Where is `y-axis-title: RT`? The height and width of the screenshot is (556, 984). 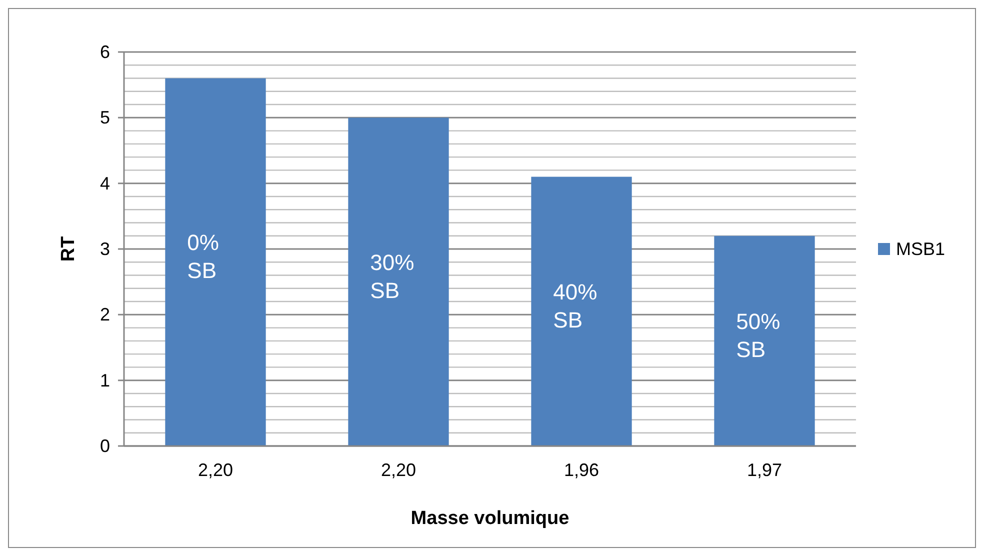
y-axis-title: RT is located at coordinates (68, 249).